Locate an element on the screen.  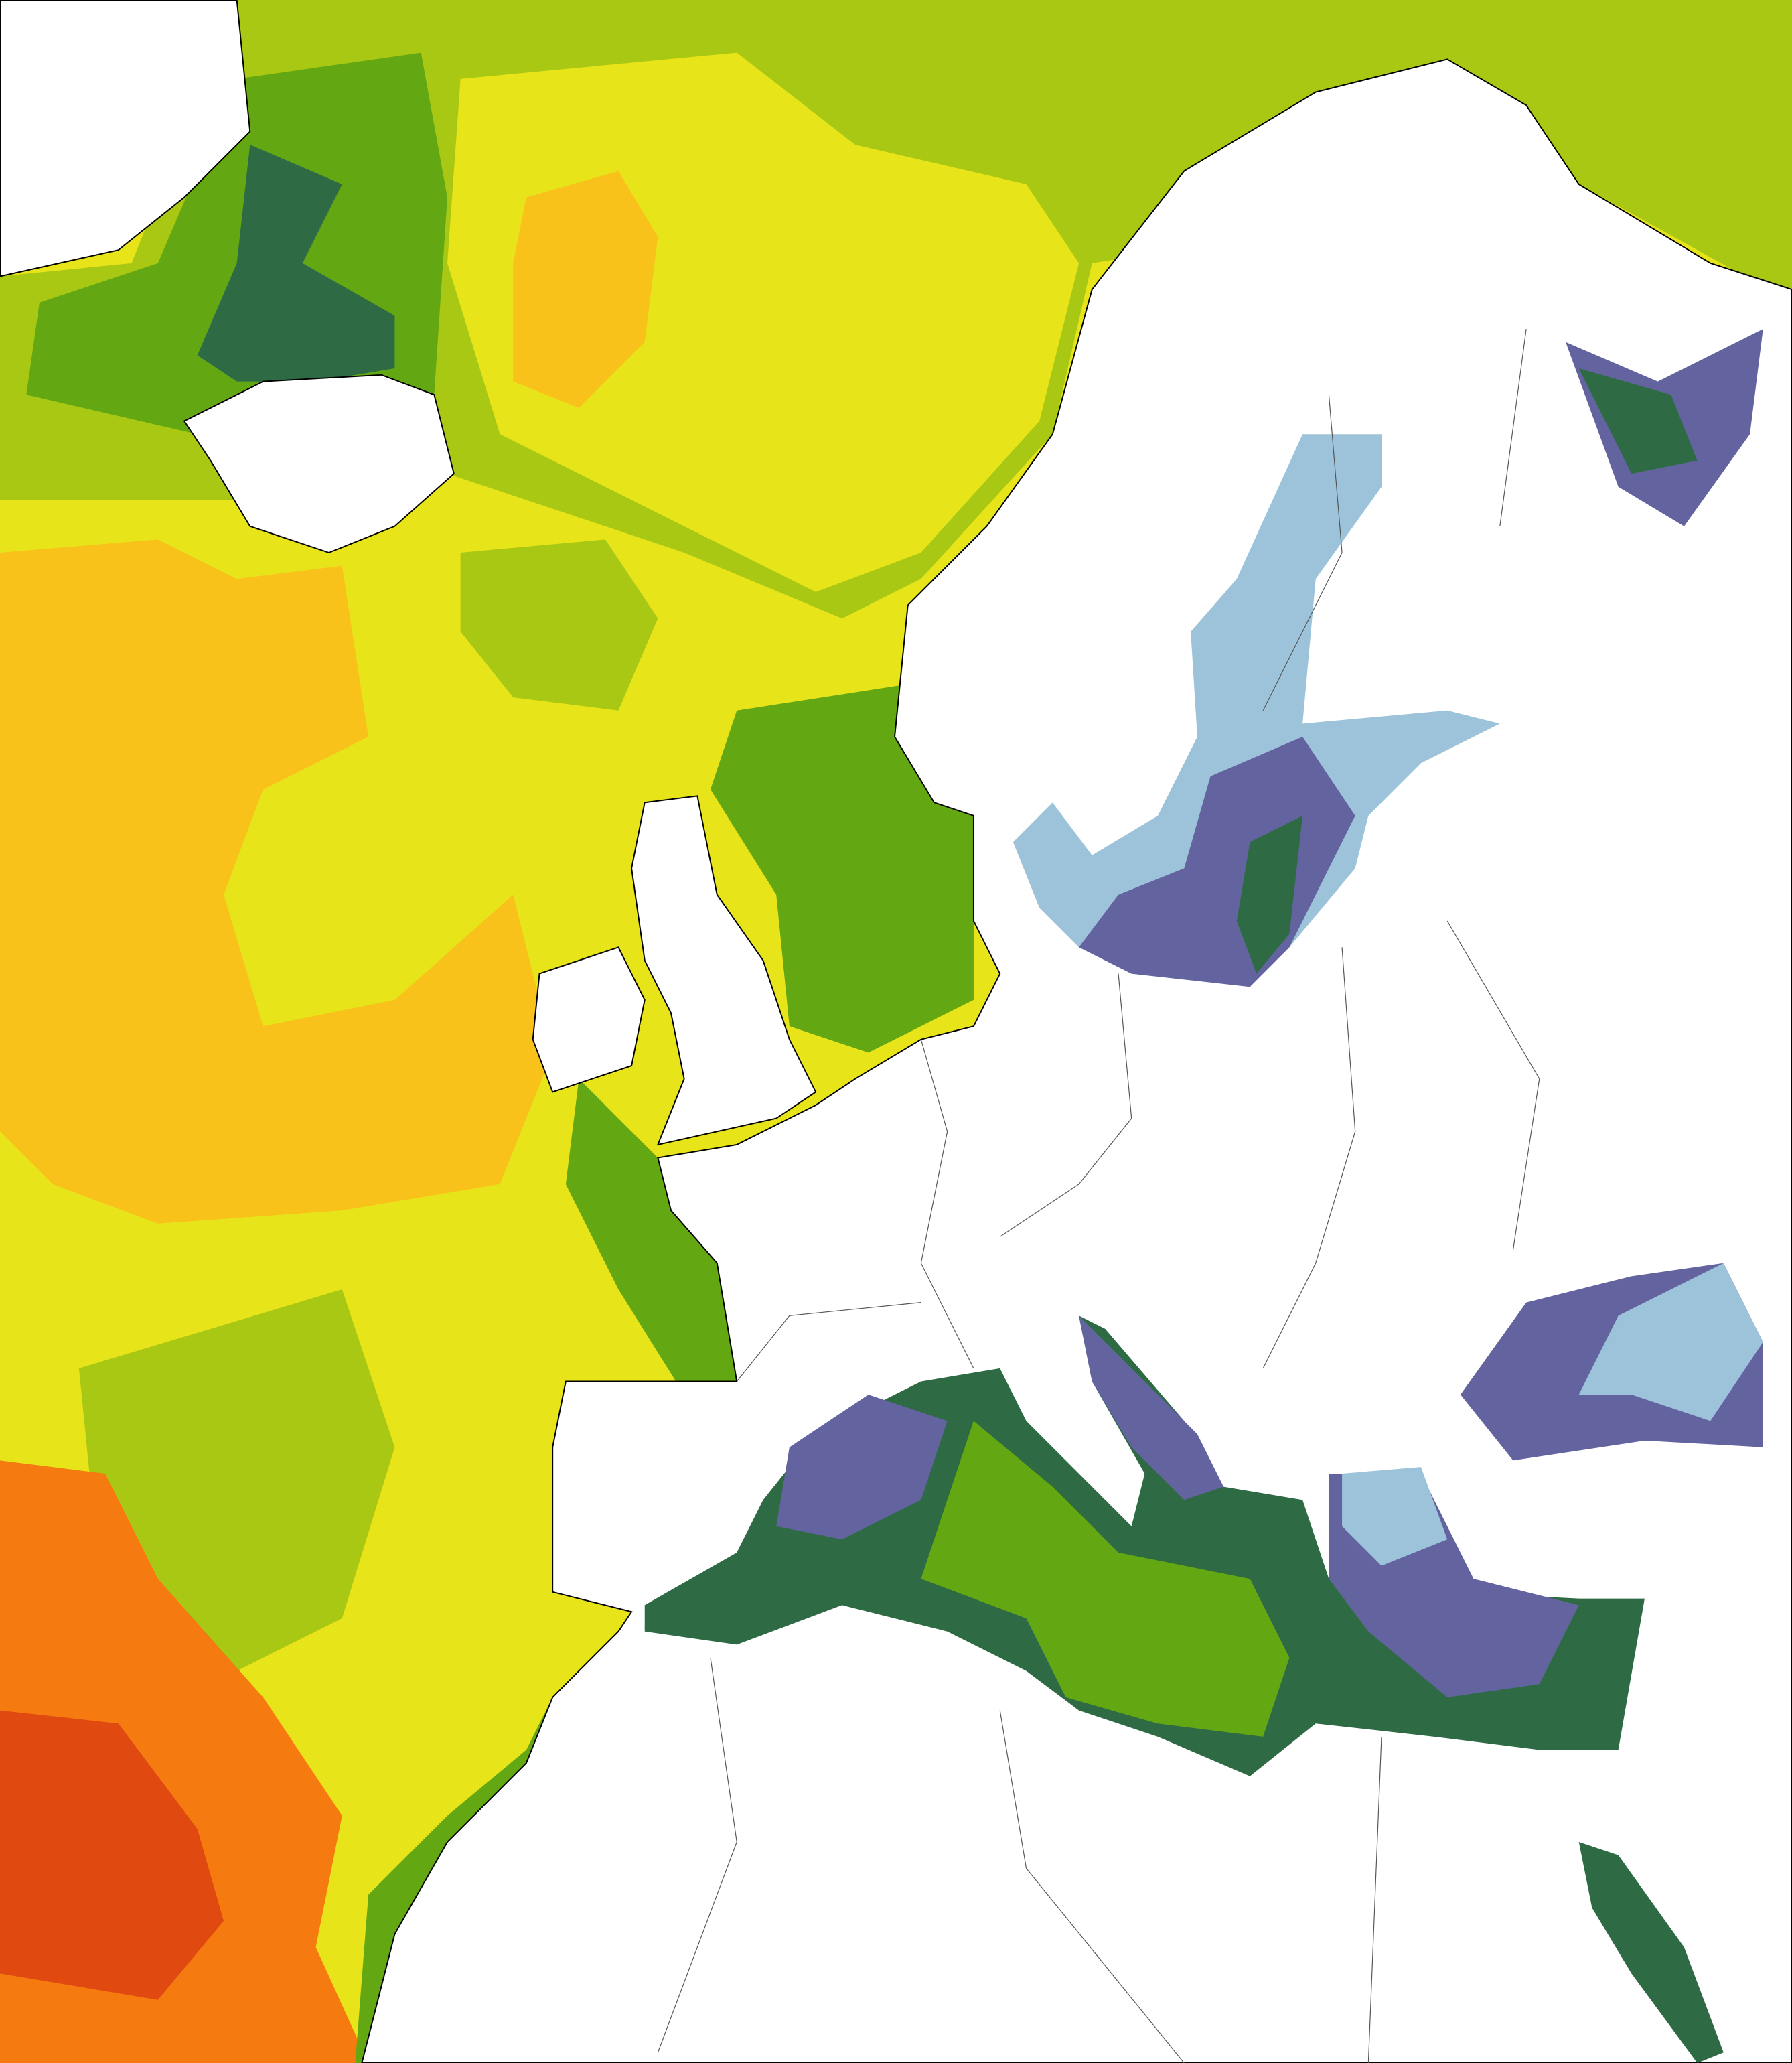
greenland is located at coordinates (125, 138).